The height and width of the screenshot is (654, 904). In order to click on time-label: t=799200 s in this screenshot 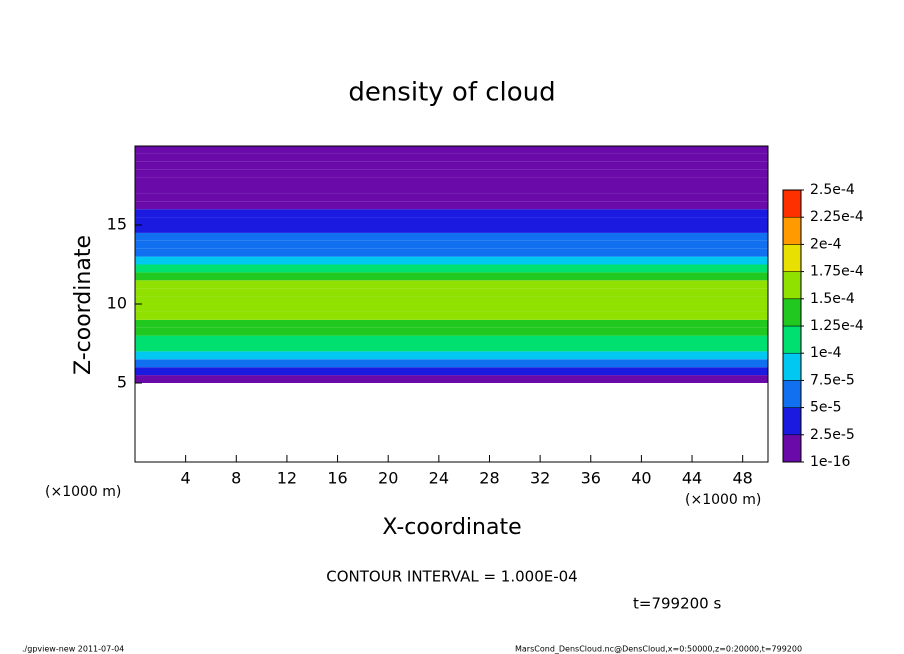, I will do `click(677, 604)`.